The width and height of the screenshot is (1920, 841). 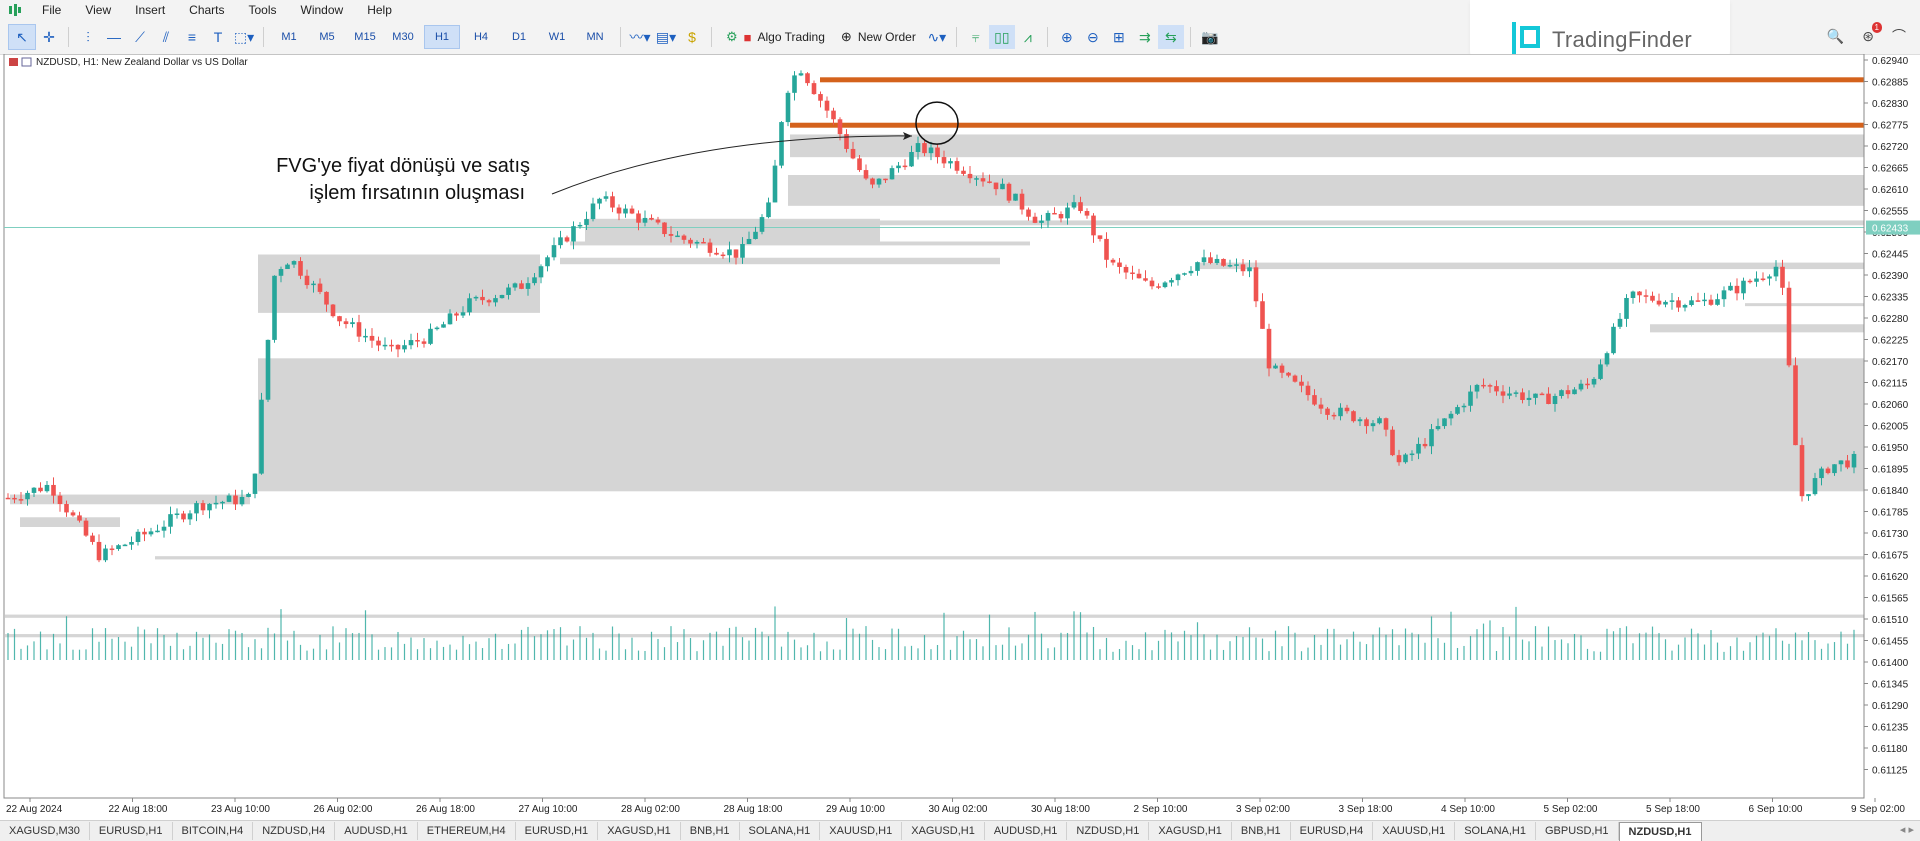 I want to click on shapes-icon: ⬚▾, so click(x=244, y=36).